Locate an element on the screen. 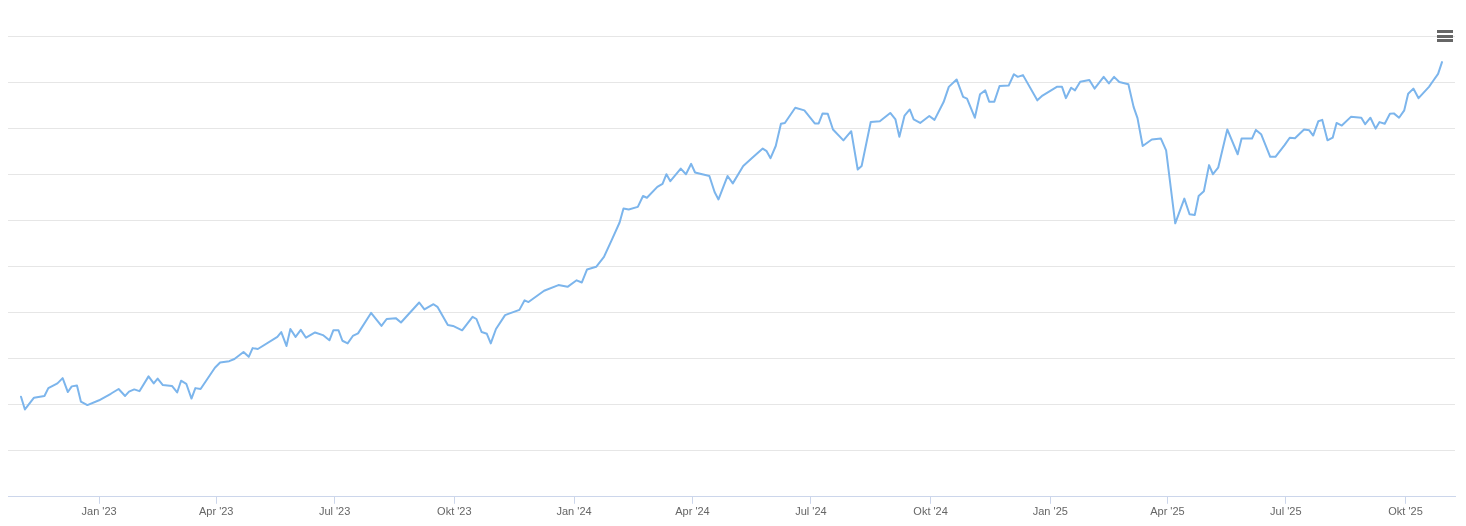 This screenshot has width=1466, height=526. x-tick-label: Okt '25 is located at coordinates (1405, 511).